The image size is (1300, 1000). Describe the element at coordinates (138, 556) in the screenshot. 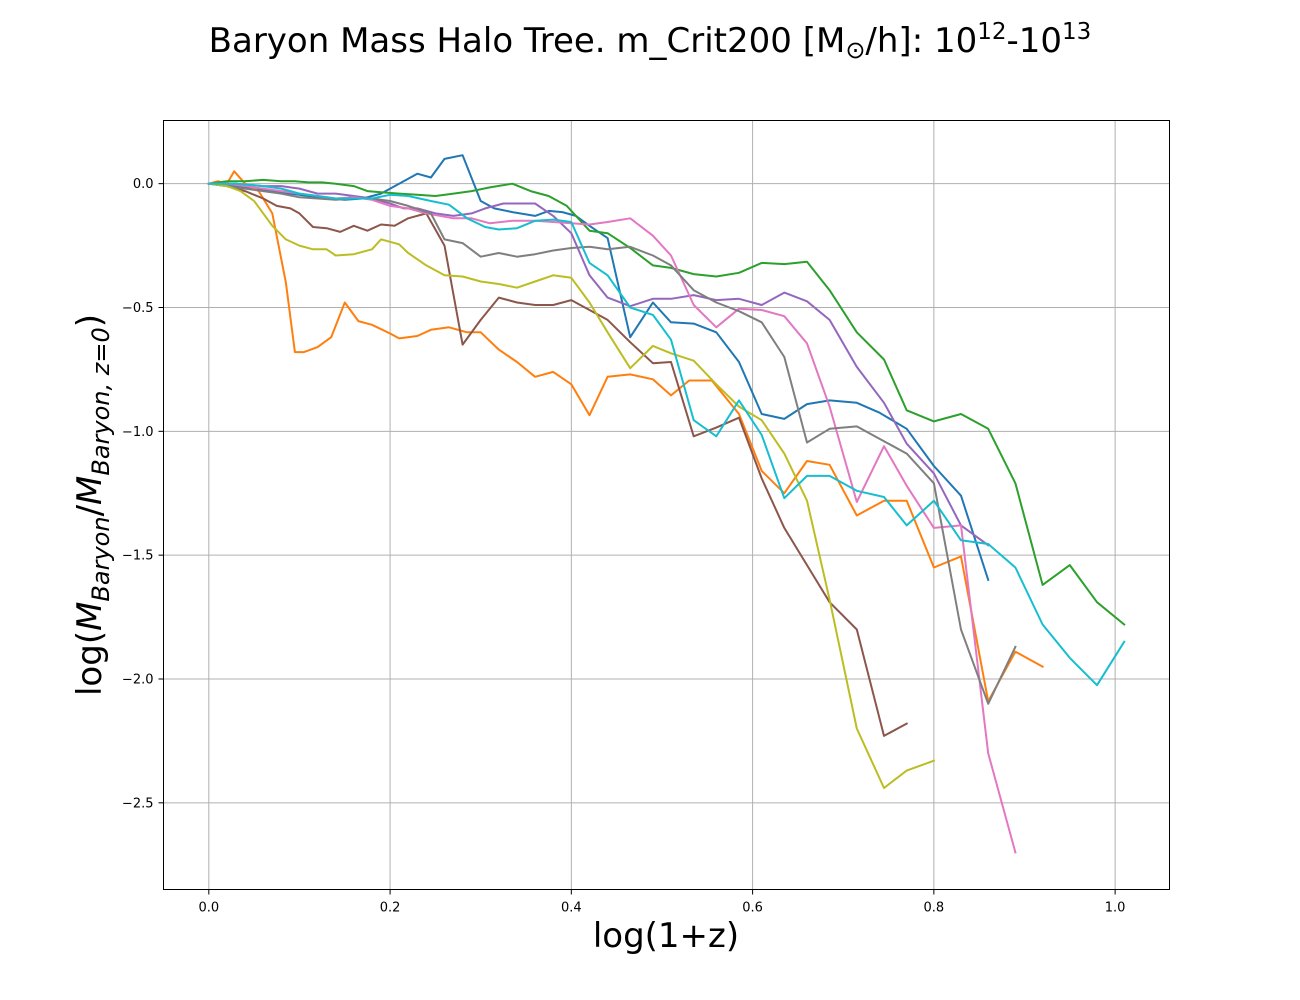

I see `y-tick-label: −1.5` at that location.